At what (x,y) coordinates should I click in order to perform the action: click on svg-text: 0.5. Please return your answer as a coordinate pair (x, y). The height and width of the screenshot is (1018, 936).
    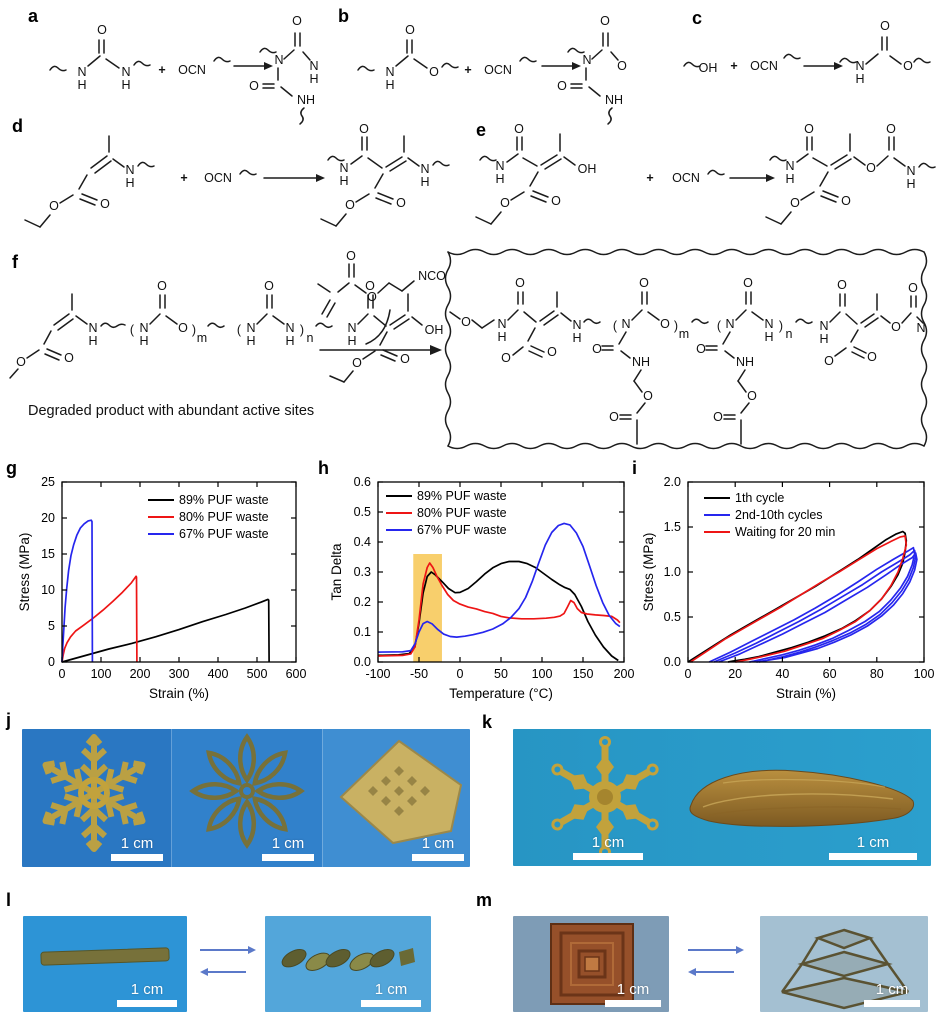
    Looking at the image, I should click on (672, 617).